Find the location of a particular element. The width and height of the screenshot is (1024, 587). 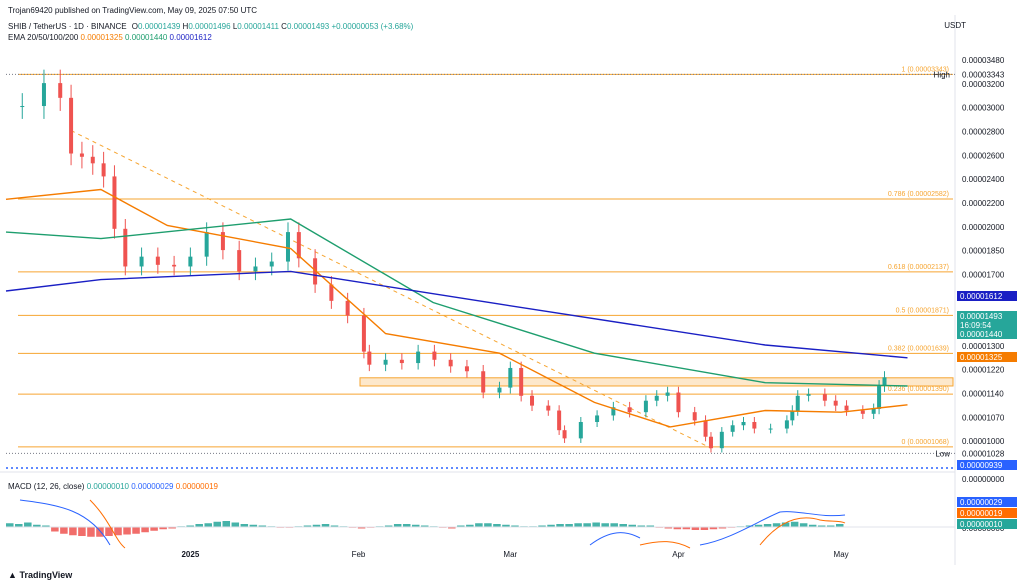

price-tag-countdown: 16:09:54 is located at coordinates (976, 325).